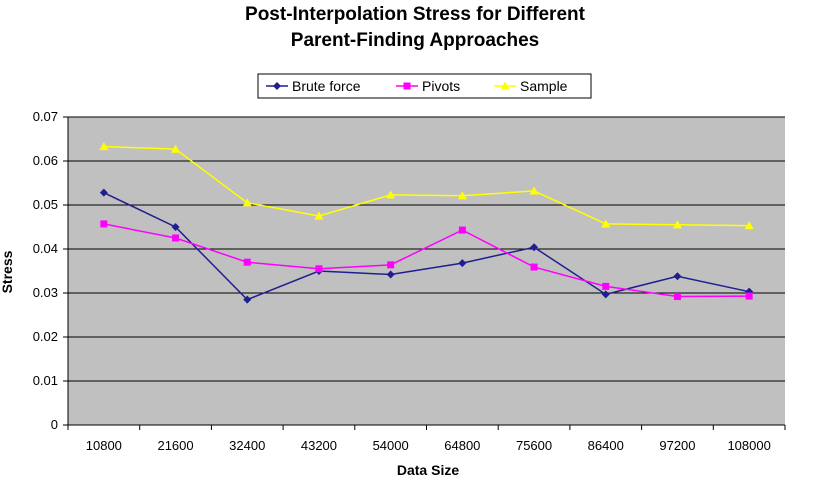  What do you see at coordinates (426, 186) in the screenshot?
I see `series-line-sample` at bounding box center [426, 186].